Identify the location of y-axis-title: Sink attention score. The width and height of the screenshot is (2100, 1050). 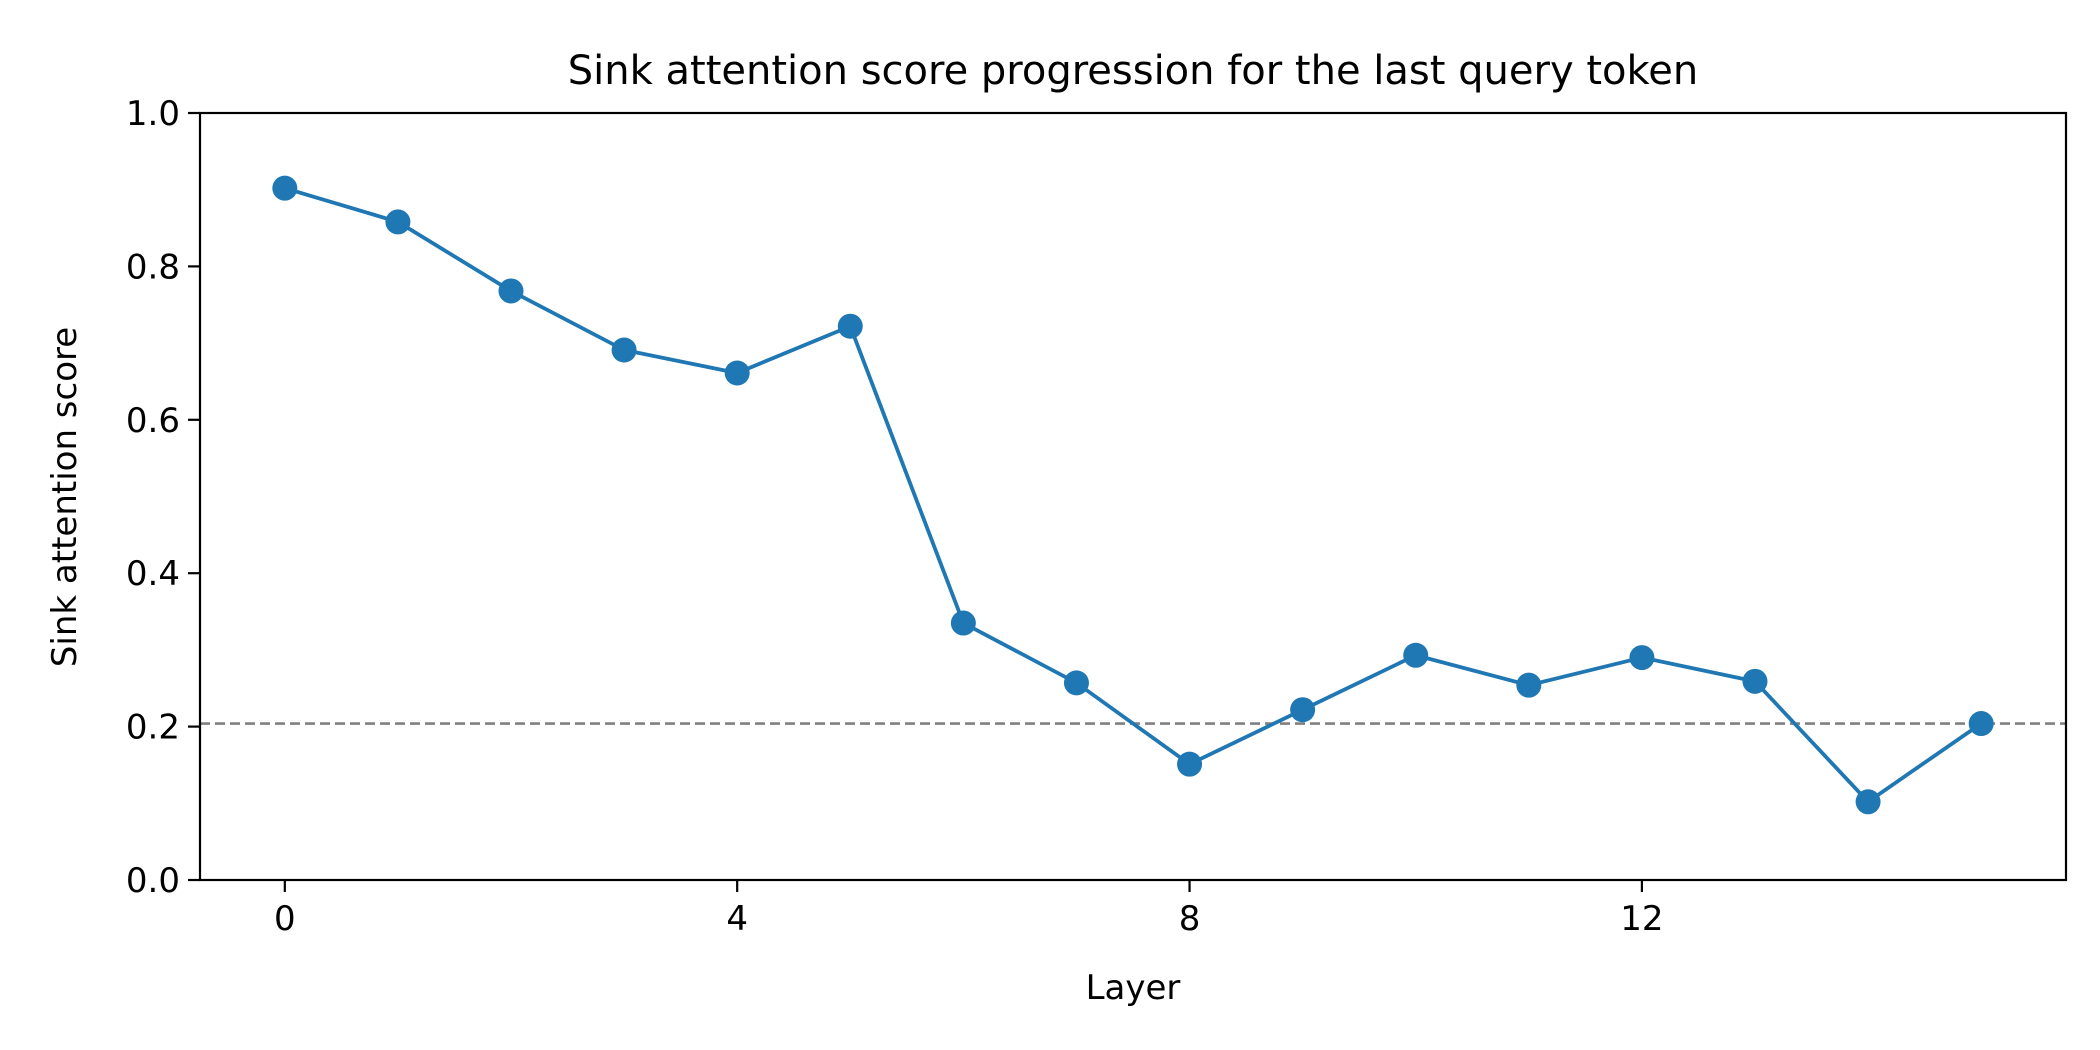
(65, 497).